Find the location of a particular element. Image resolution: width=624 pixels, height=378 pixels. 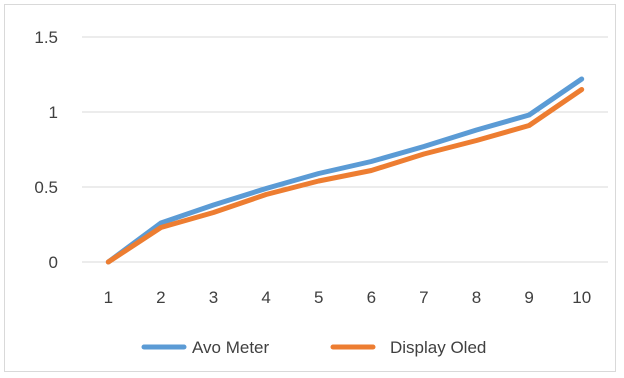

y-tick-label: 0 is located at coordinates (53, 262).